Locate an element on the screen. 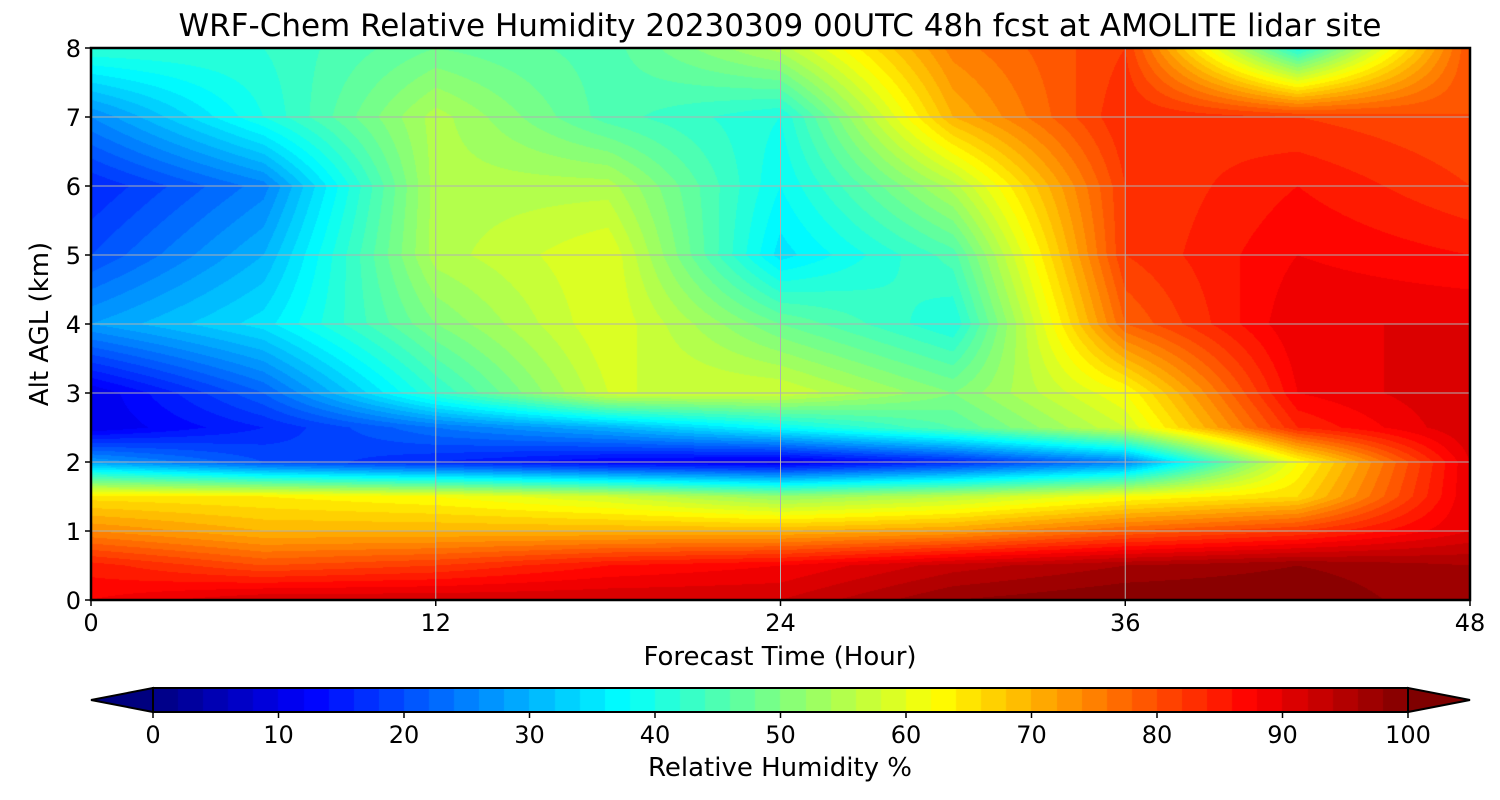 The image size is (1500, 800). colorbar-tick-label: 20 is located at coordinates (404, 735).